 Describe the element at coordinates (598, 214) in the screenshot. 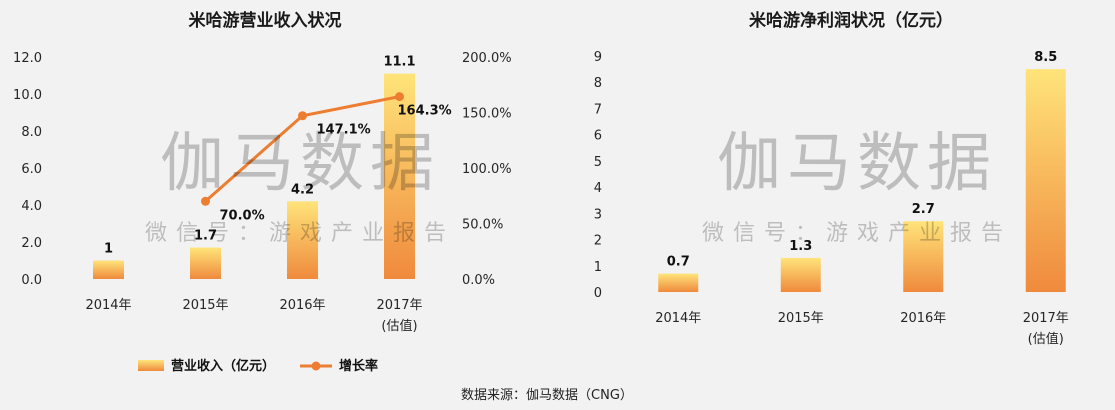

I see `y-tick-label: 3` at that location.